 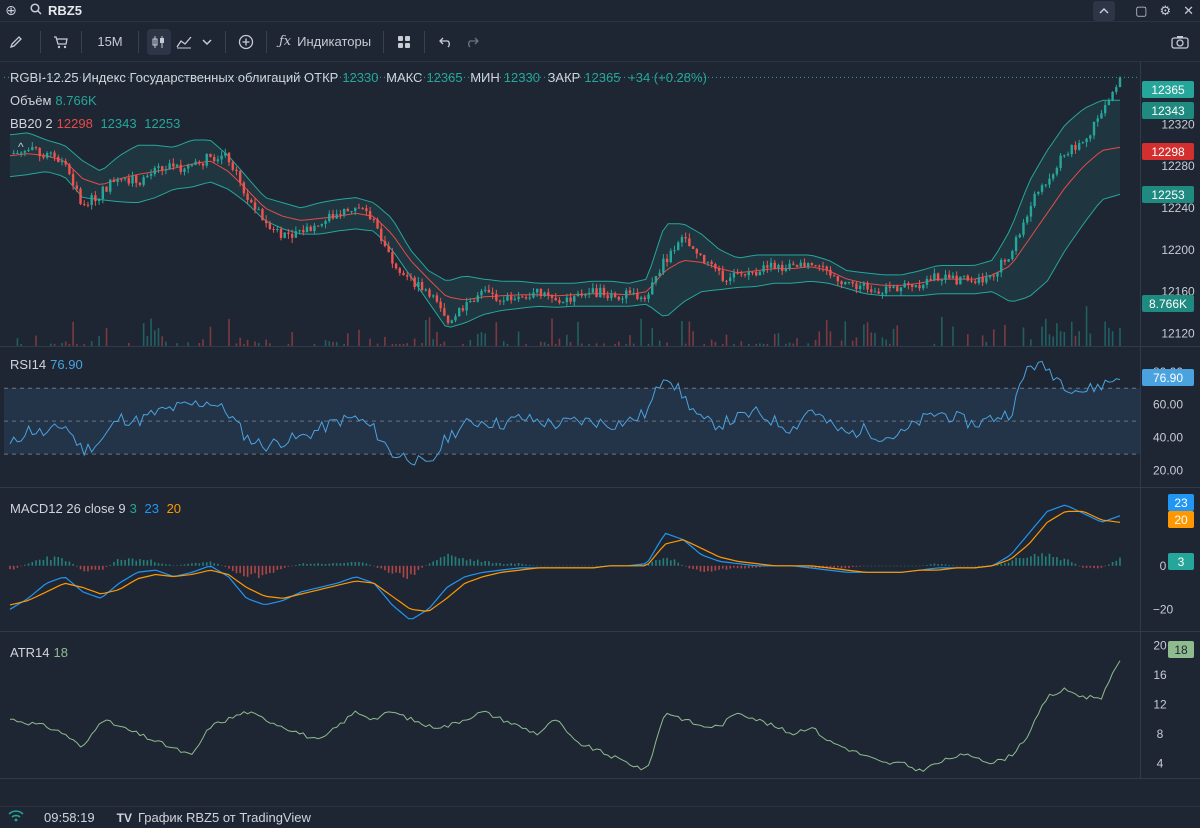 I want to click on price-tick-label: 12200, so click(x=1178, y=250).